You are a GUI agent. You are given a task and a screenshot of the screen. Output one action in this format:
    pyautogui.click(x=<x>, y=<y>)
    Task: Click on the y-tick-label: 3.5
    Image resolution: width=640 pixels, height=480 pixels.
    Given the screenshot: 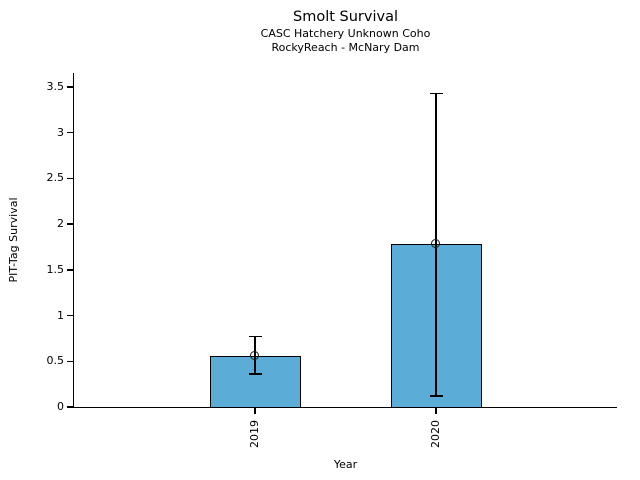 What is the action you would take?
    pyautogui.click(x=55, y=86)
    